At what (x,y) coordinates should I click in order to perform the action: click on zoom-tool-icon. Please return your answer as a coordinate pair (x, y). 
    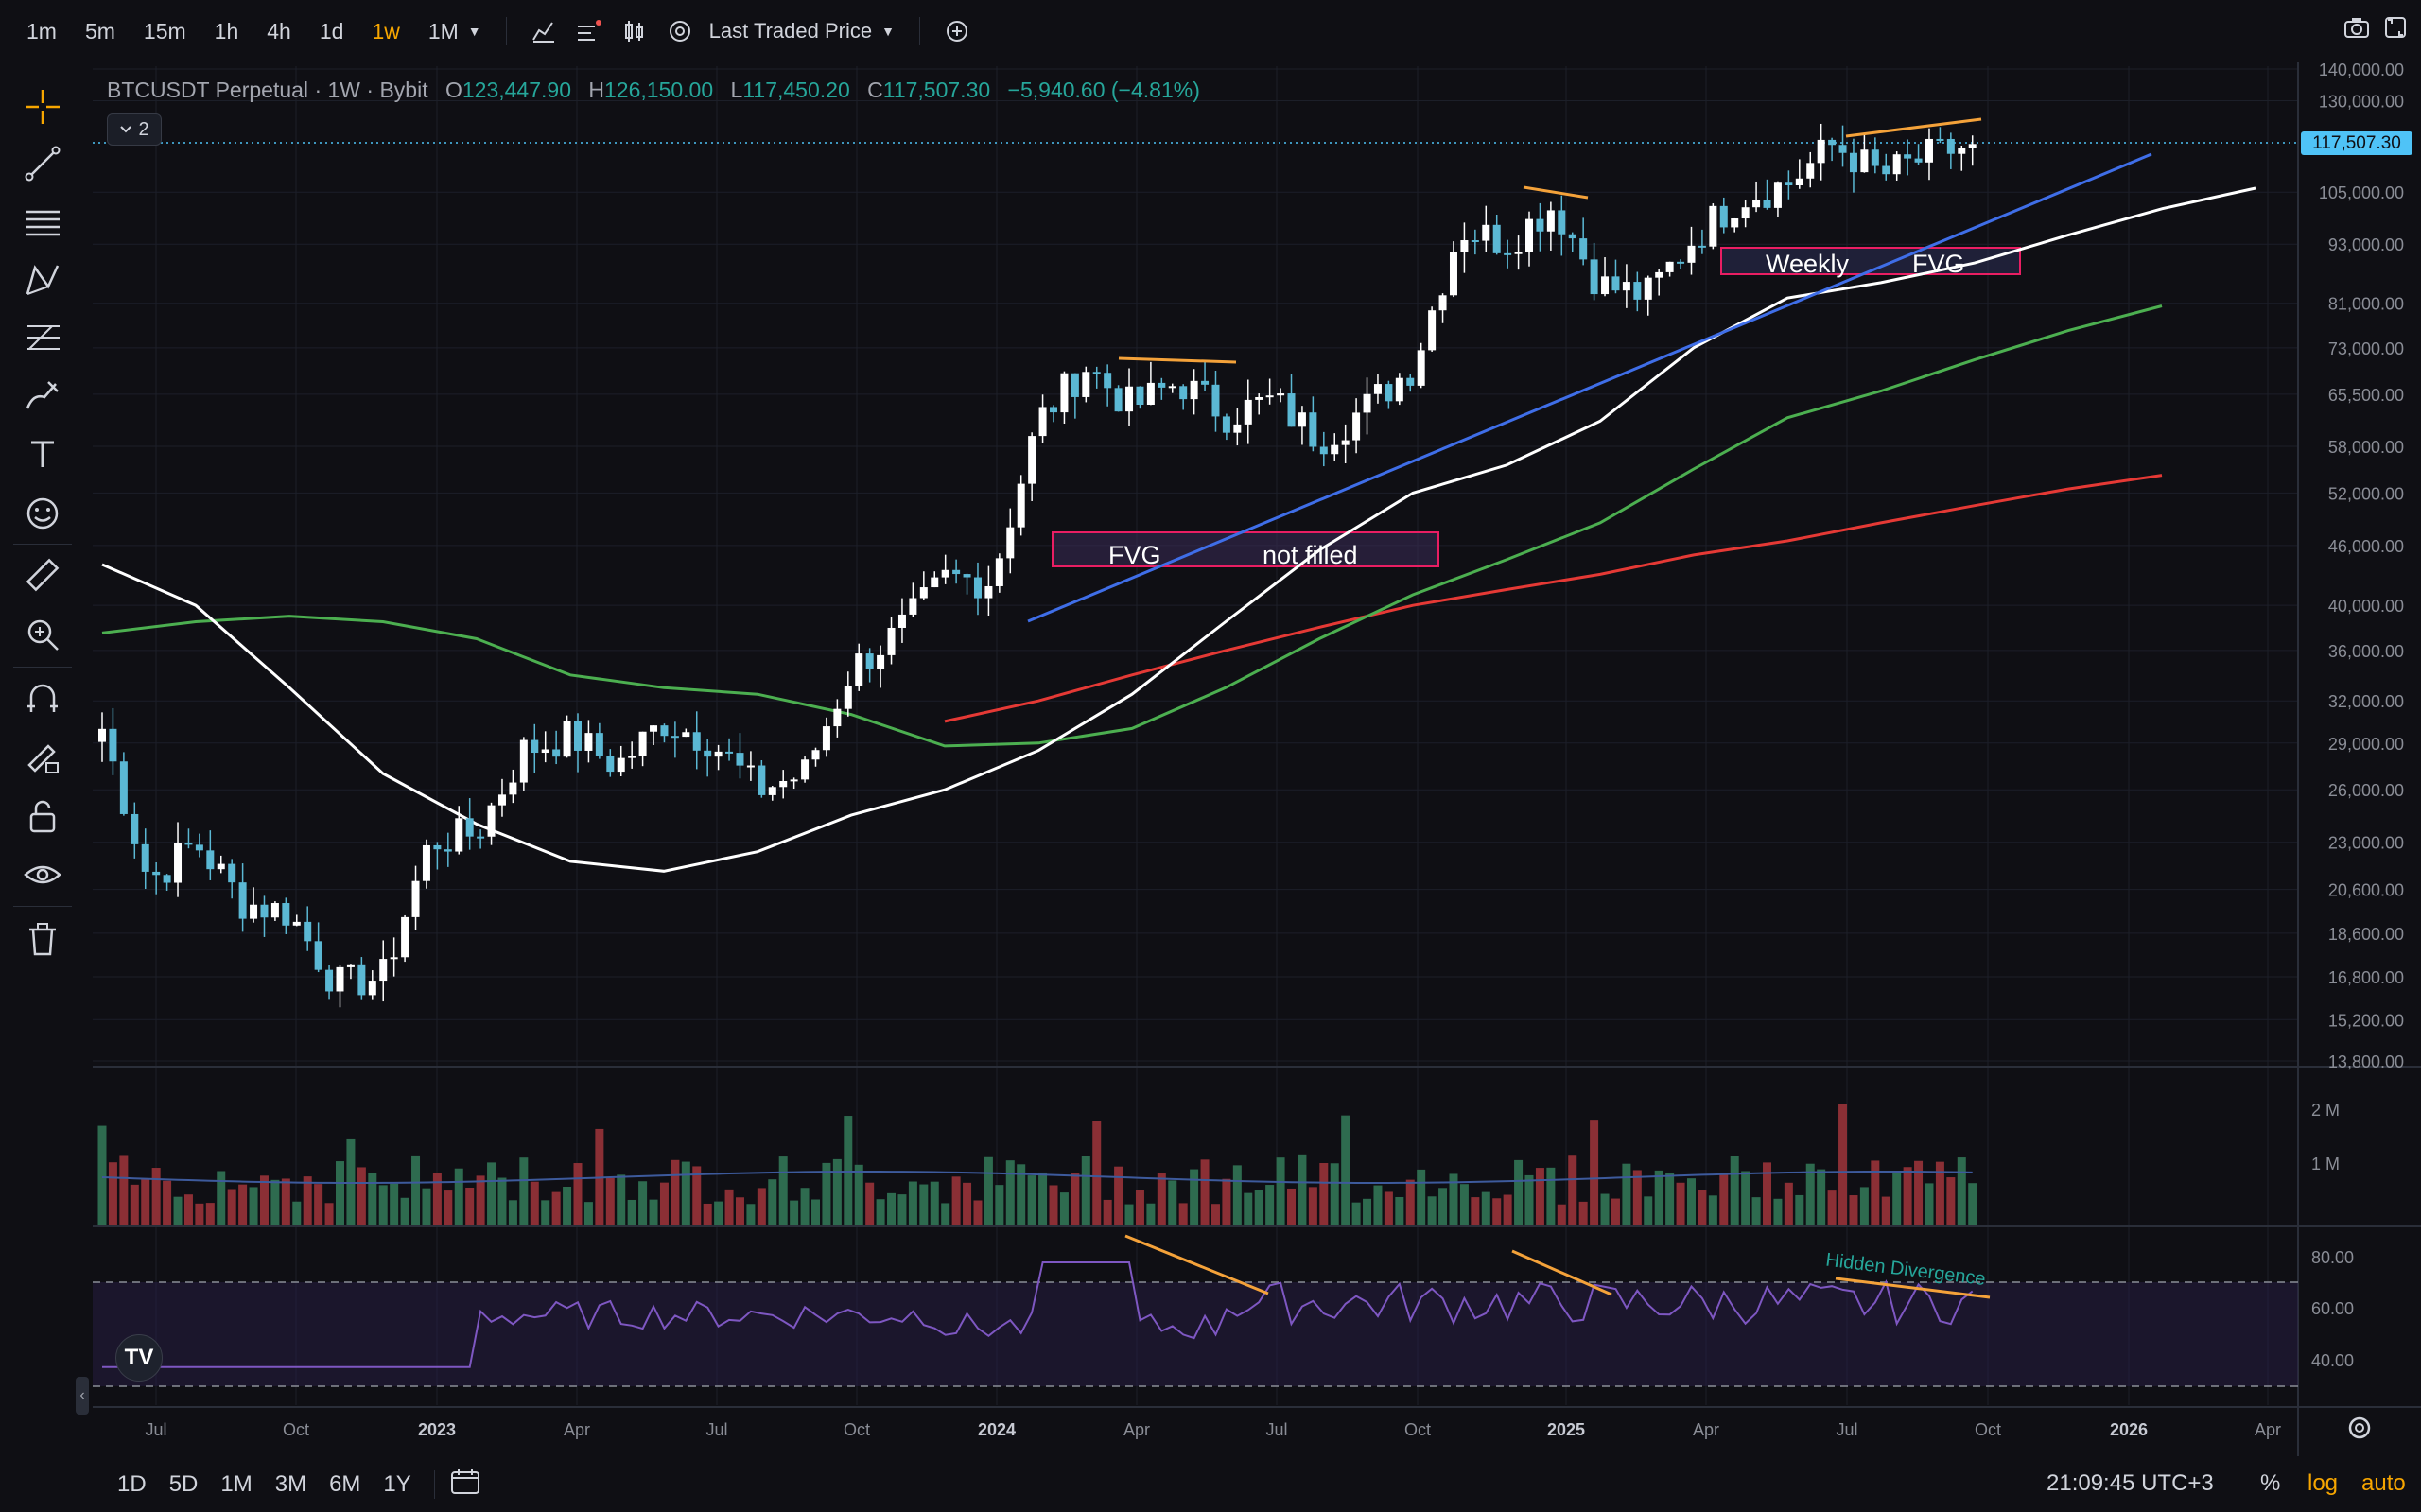
    Looking at the image, I should click on (42, 634).